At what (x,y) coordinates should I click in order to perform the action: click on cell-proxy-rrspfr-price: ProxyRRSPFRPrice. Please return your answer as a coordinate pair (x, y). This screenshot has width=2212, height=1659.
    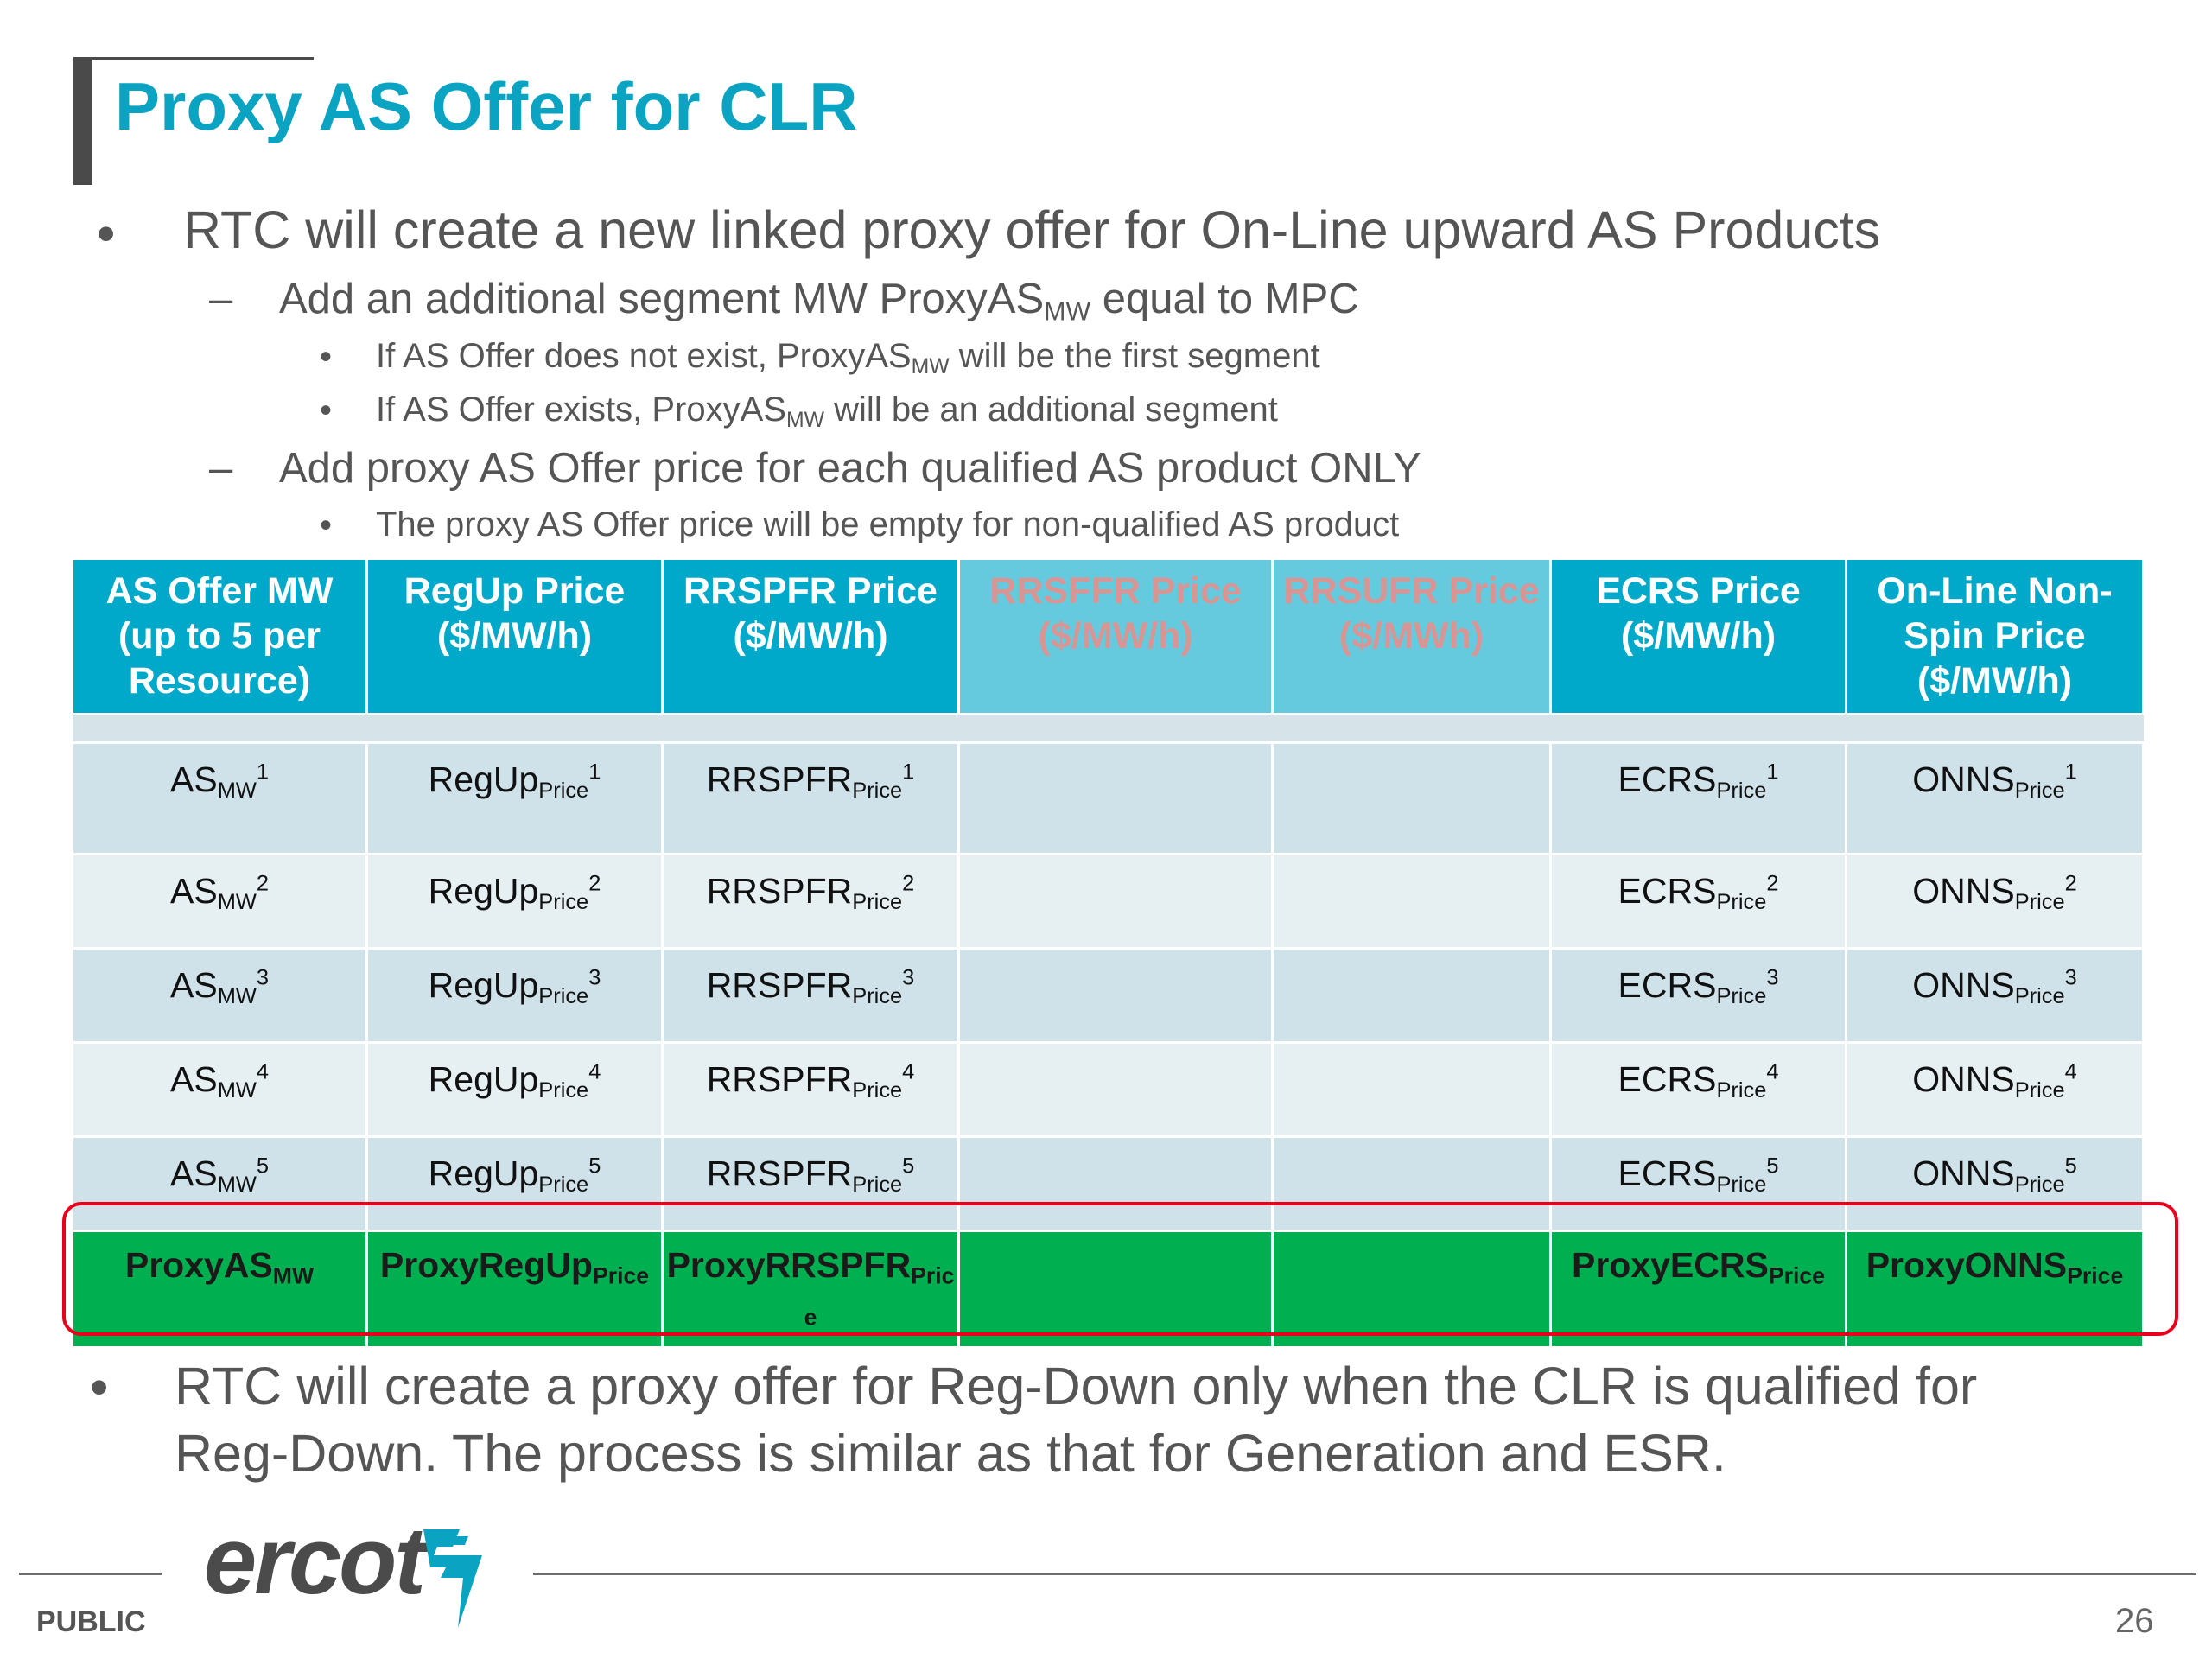
    Looking at the image, I should click on (810, 1289).